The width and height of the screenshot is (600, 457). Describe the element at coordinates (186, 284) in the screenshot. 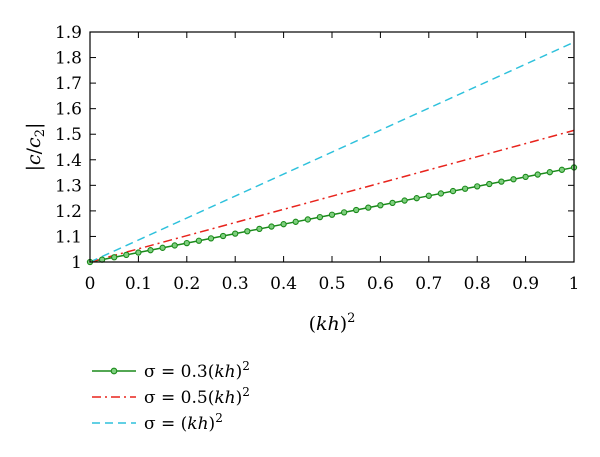

I see `x-tick-label: 0.2` at that location.